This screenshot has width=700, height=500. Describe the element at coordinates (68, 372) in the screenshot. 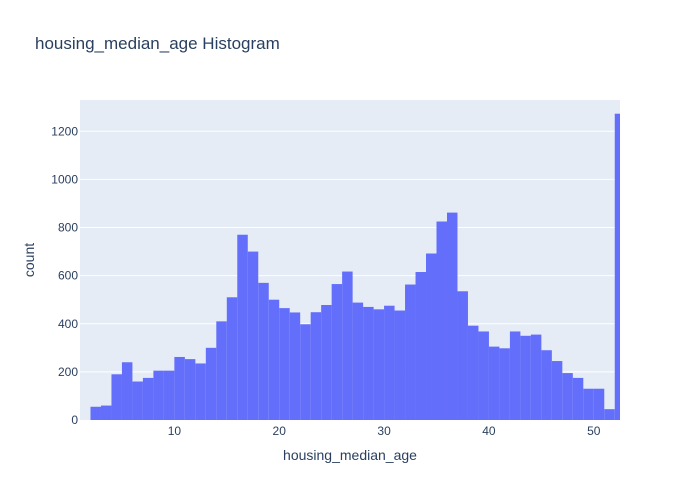

I see `y-tick-label: 200` at that location.